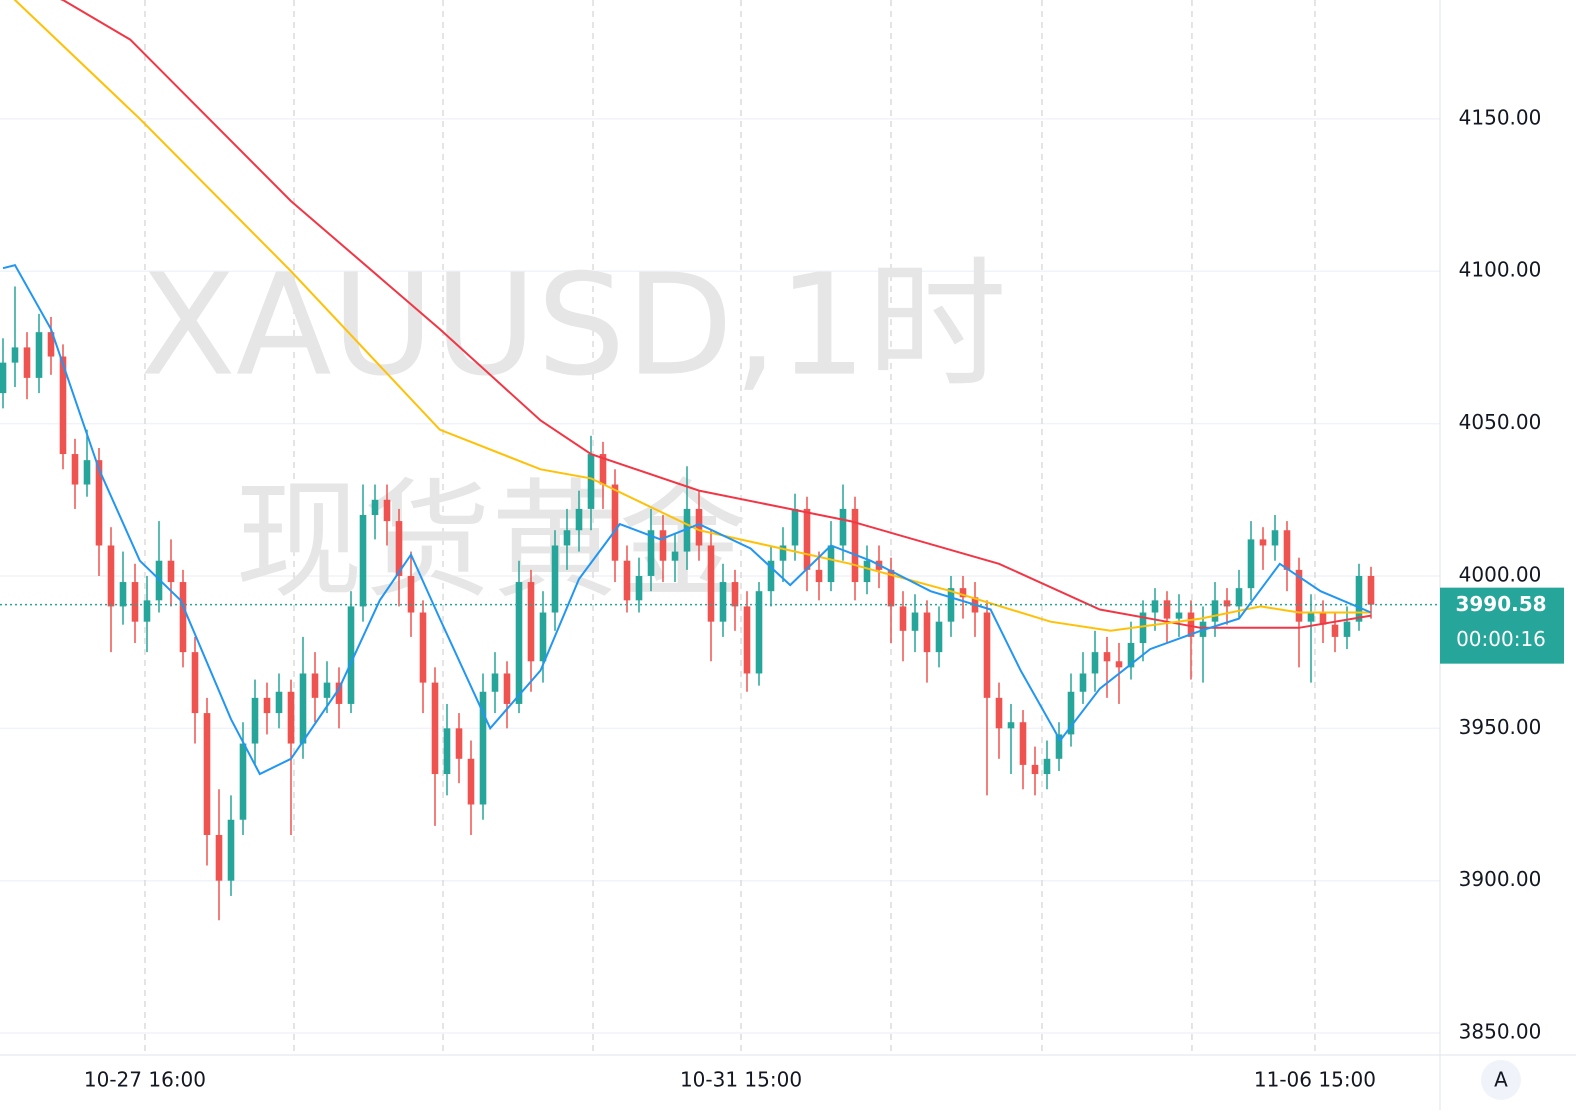 This screenshot has height=1118, width=1576. What do you see at coordinates (1502, 625) in the screenshot?
I see `price-label-box` at bounding box center [1502, 625].